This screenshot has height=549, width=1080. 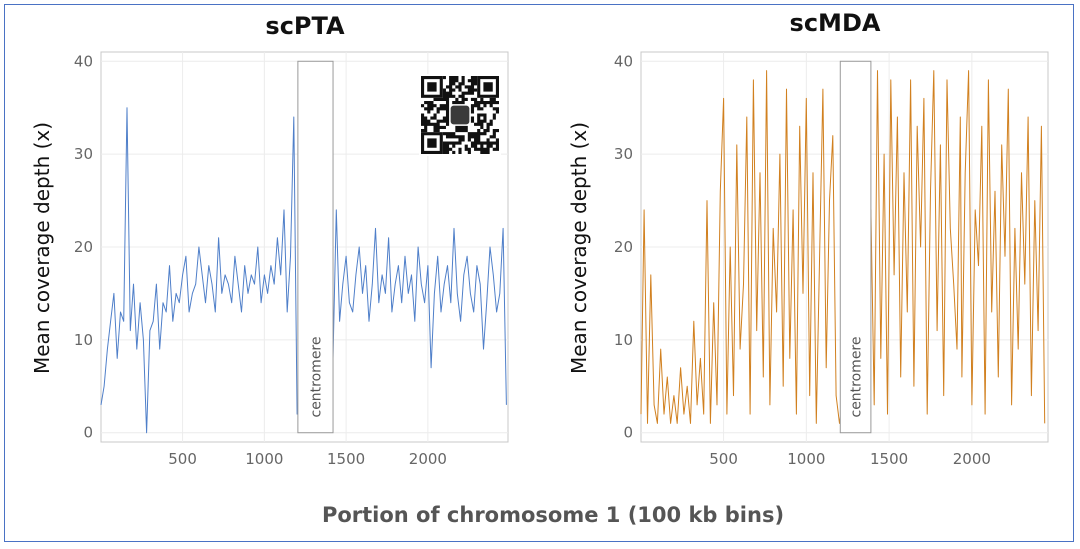 What do you see at coordinates (42, 248) in the screenshot?
I see `y-axis-label-scpta: Mean coverage depth (x)` at bounding box center [42, 248].